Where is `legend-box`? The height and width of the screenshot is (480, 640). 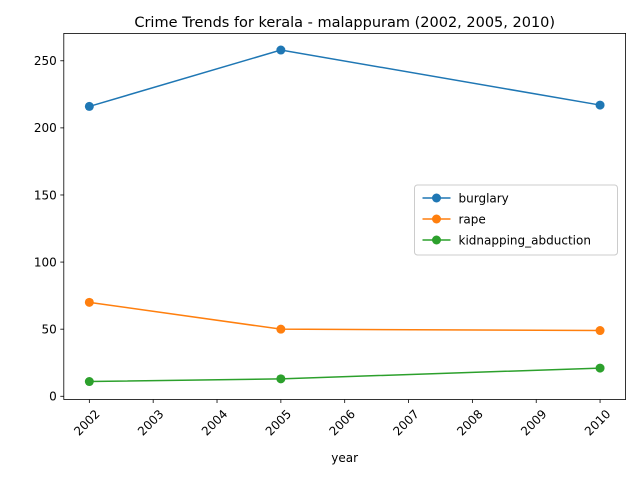
legend-box is located at coordinates (516, 220).